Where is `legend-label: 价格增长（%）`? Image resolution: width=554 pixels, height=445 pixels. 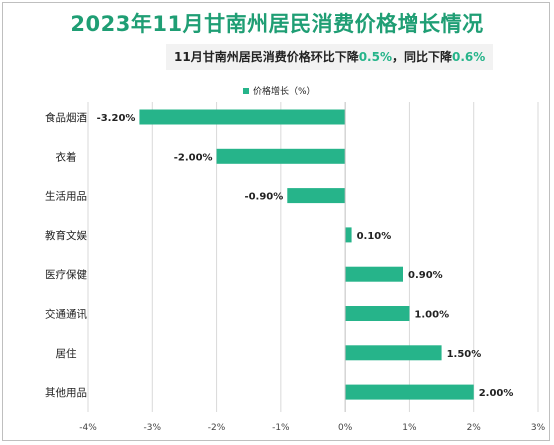 legend-label: 价格增长（%） is located at coordinates (284, 91).